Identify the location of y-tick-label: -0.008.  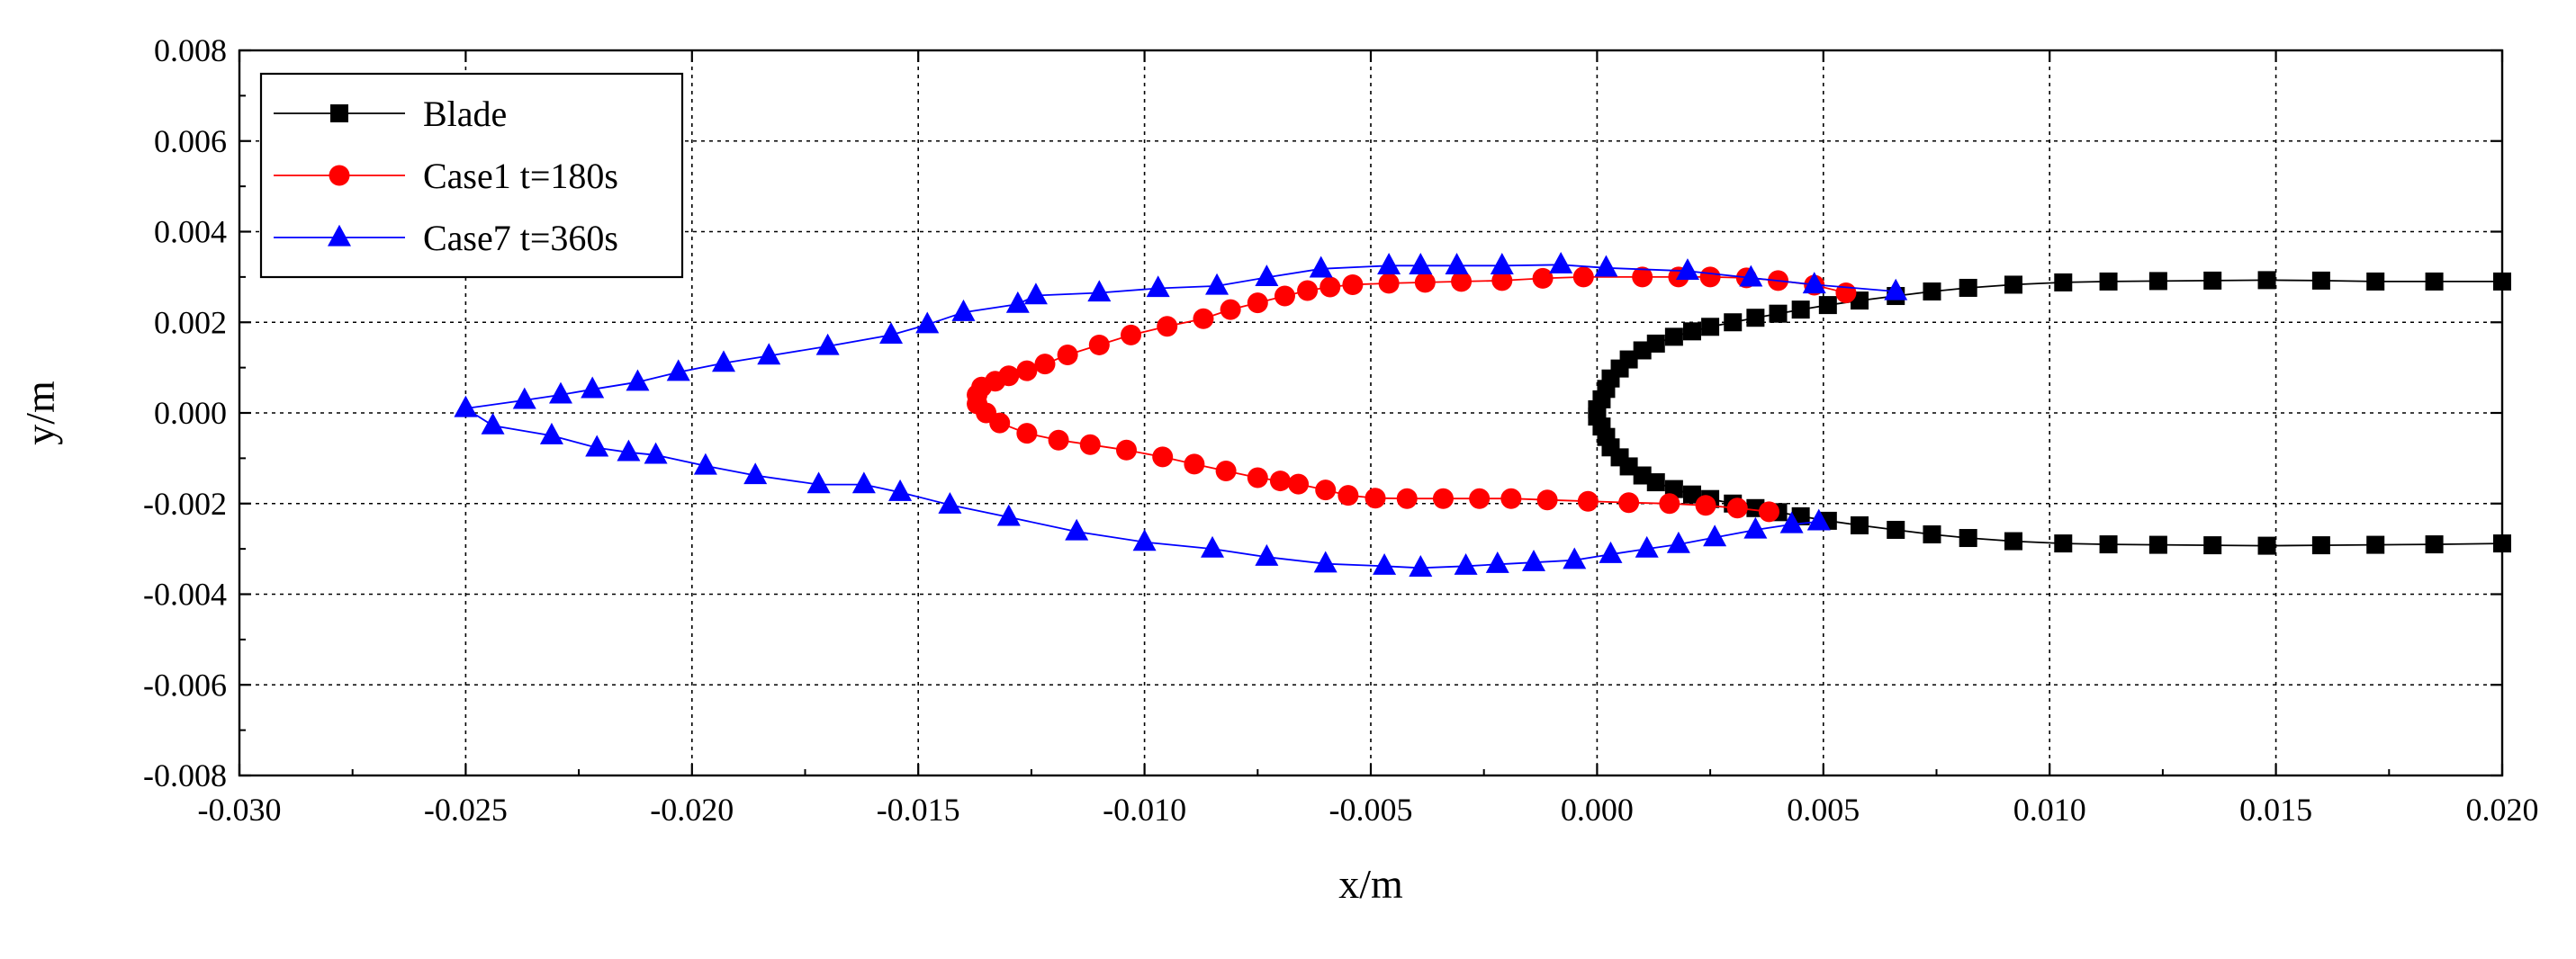
(185, 775).